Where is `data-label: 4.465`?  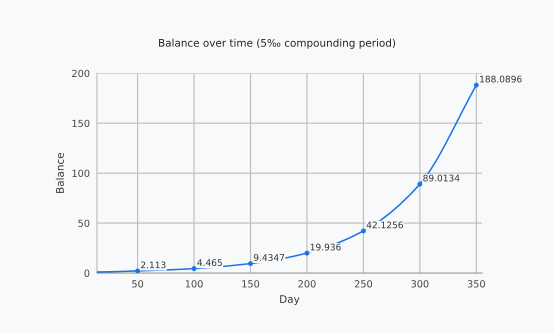
data-label: 4.465 is located at coordinates (209, 262).